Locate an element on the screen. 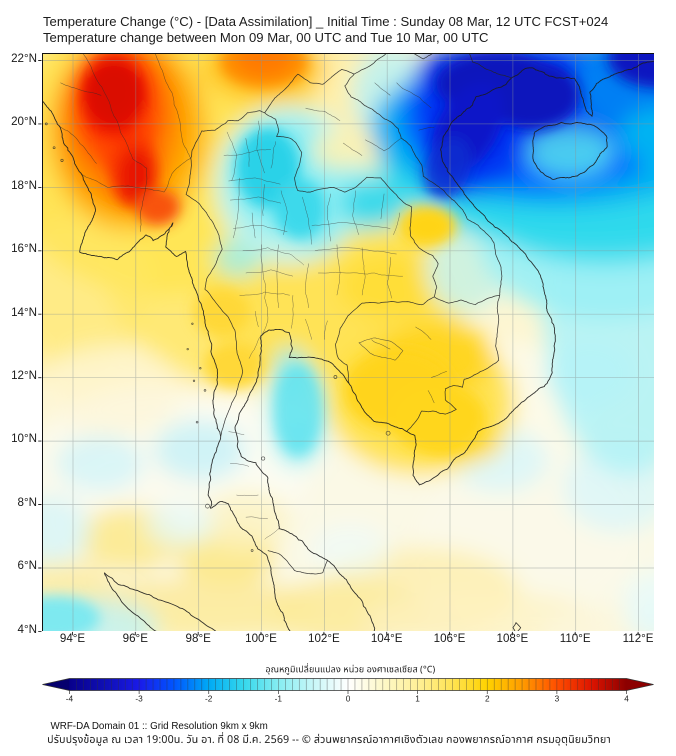 Image resolution: width=676 pixels, height=756 pixels. svg-text: -4 is located at coordinates (70, 699).